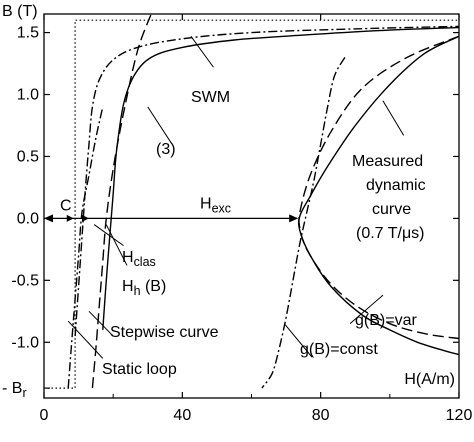  Describe the element at coordinates (48, 218) in the screenshot. I see `hexc-arrowhead-left` at that location.